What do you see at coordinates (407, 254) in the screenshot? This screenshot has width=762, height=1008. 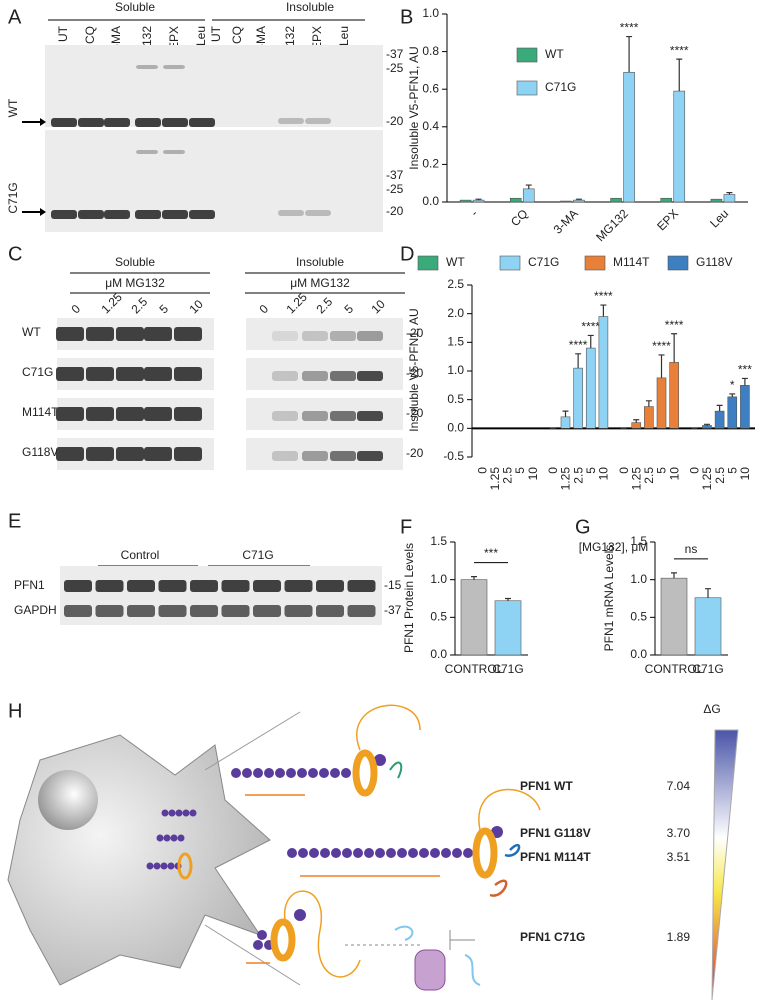 I see `panel-letter: D` at bounding box center [407, 254].